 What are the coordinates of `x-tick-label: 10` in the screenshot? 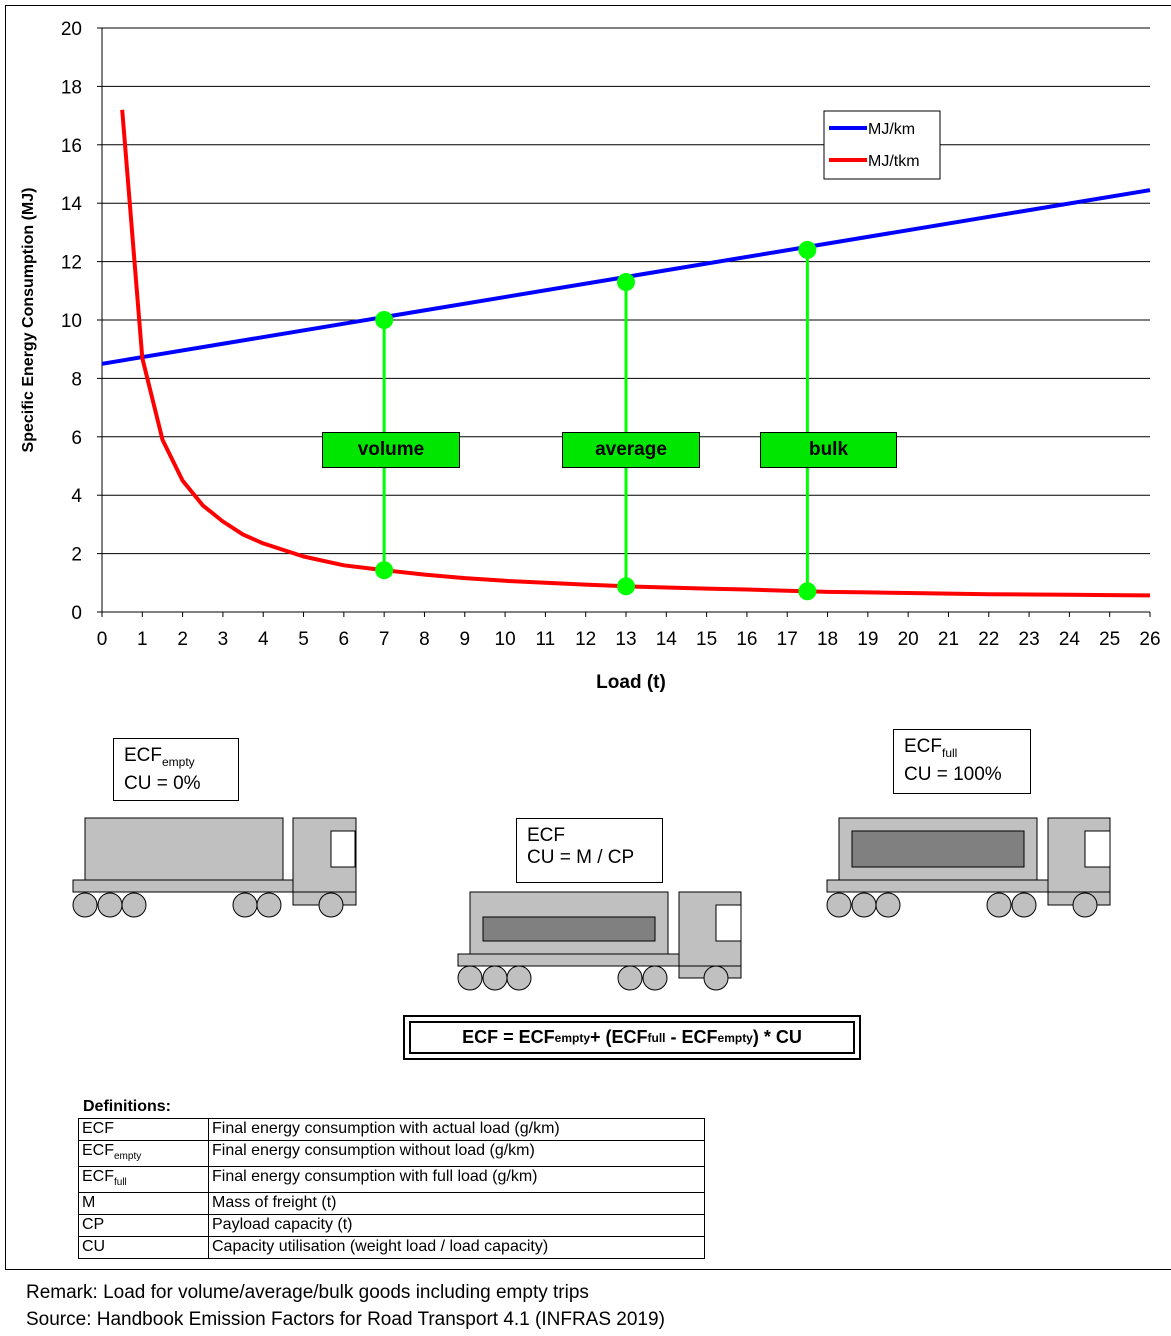 It's located at (505, 639).